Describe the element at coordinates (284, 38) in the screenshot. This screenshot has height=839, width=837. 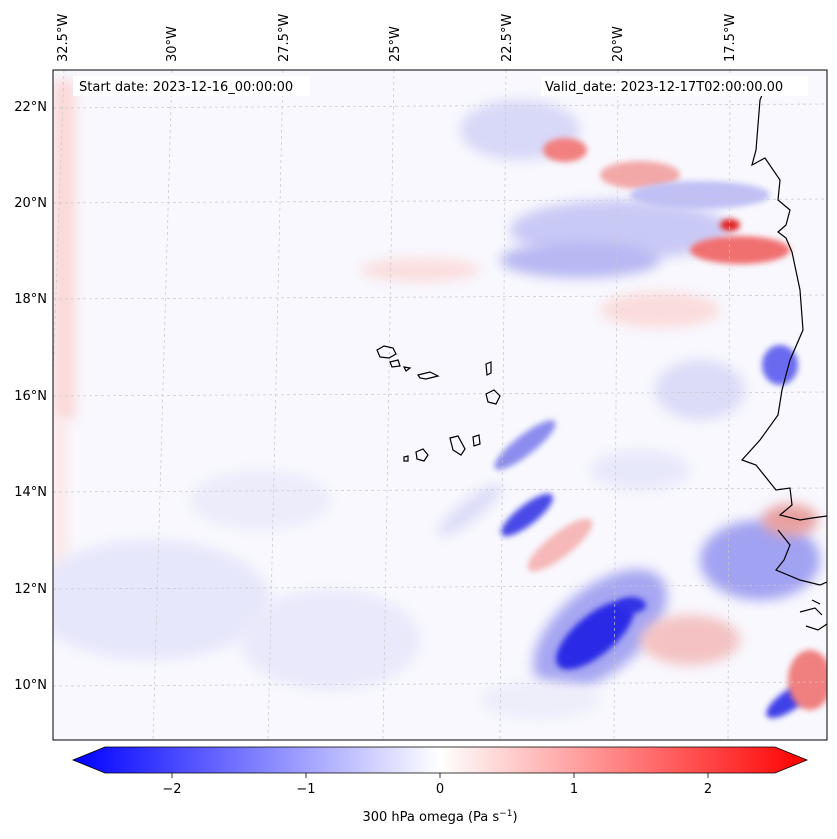
I see `lon-tick-label: 27.5°W` at that location.